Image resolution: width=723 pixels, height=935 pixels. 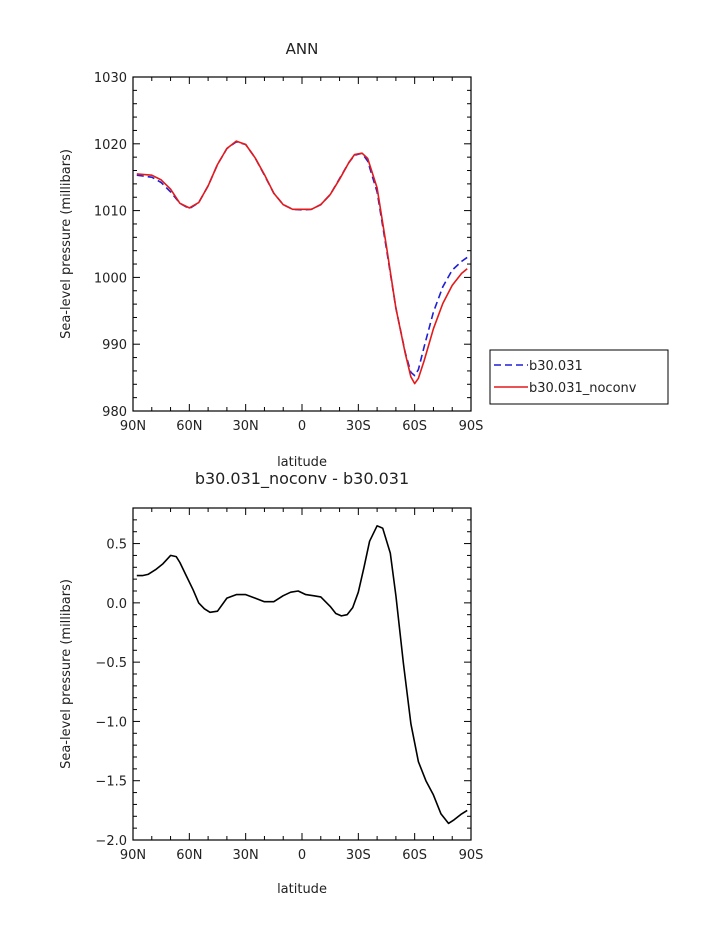 What do you see at coordinates (111, 722) in the screenshot?
I see `bottom-y-tick-label: −1.0` at bounding box center [111, 722].